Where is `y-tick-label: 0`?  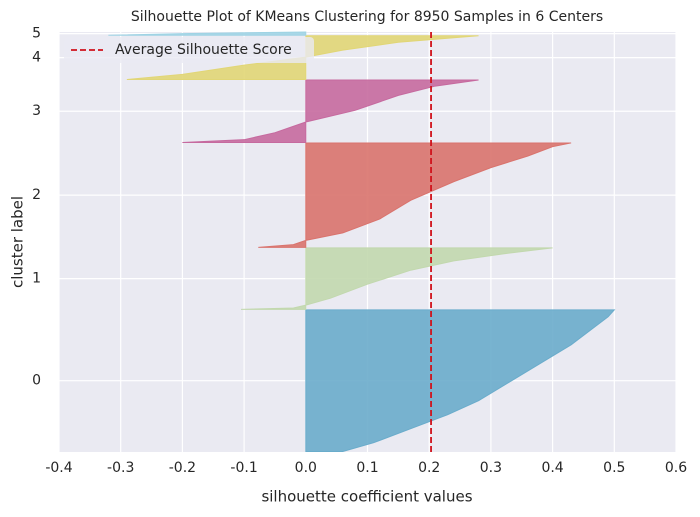 y-tick-label: 0 is located at coordinates (36, 381).